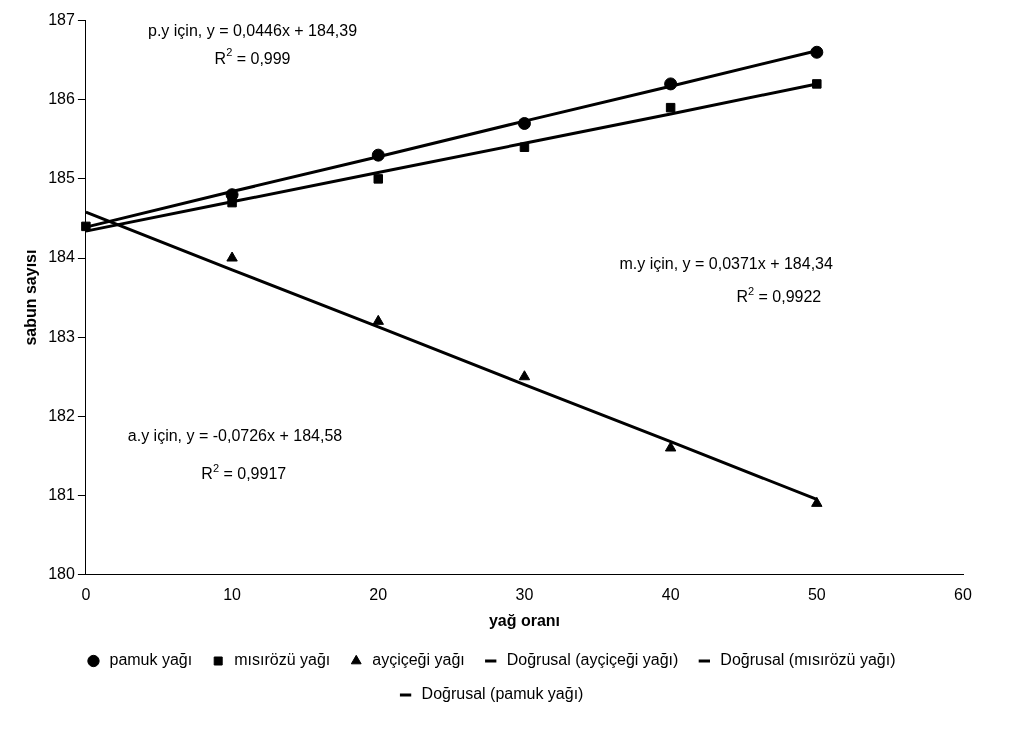 This screenshot has height=735, width=1013. I want to click on y-tick-label: 183, so click(61, 336).